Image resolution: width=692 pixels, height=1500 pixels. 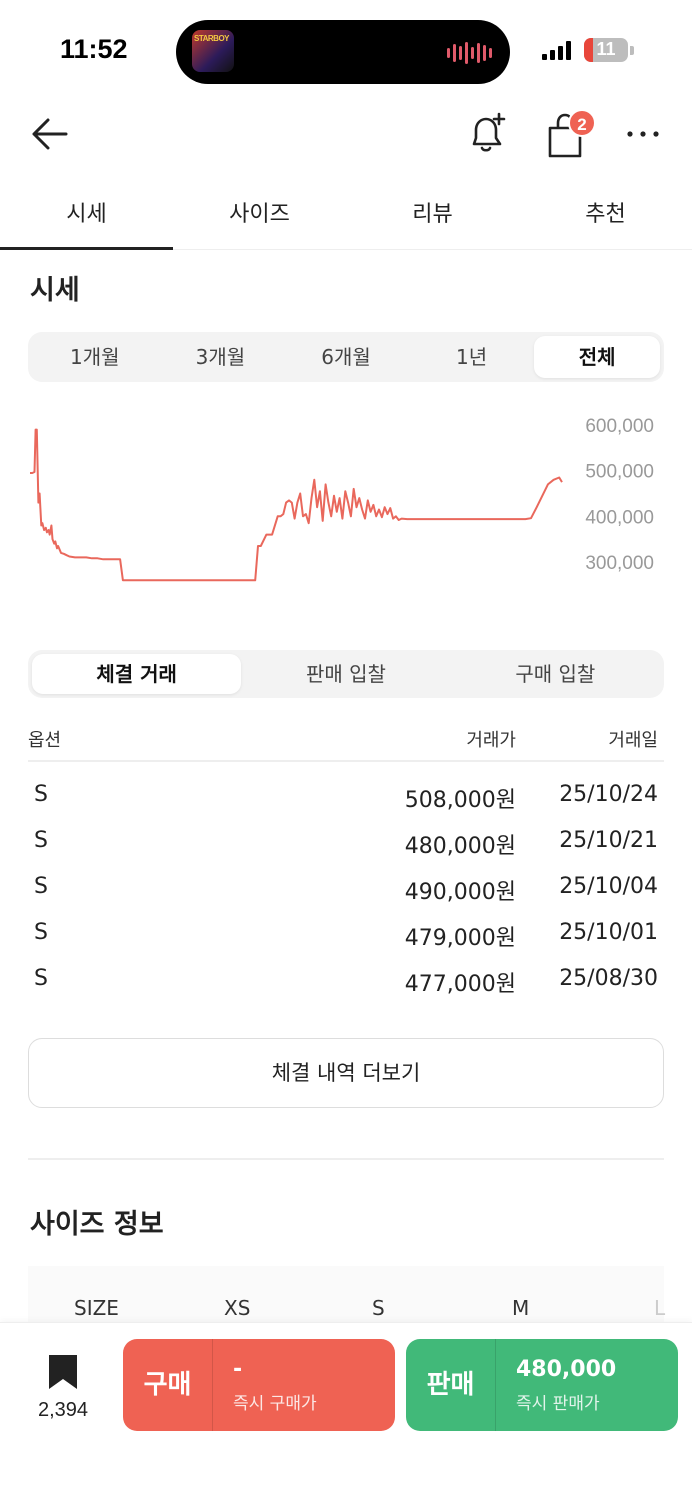 I want to click on period-1y: 1년, so click(x=472, y=357).